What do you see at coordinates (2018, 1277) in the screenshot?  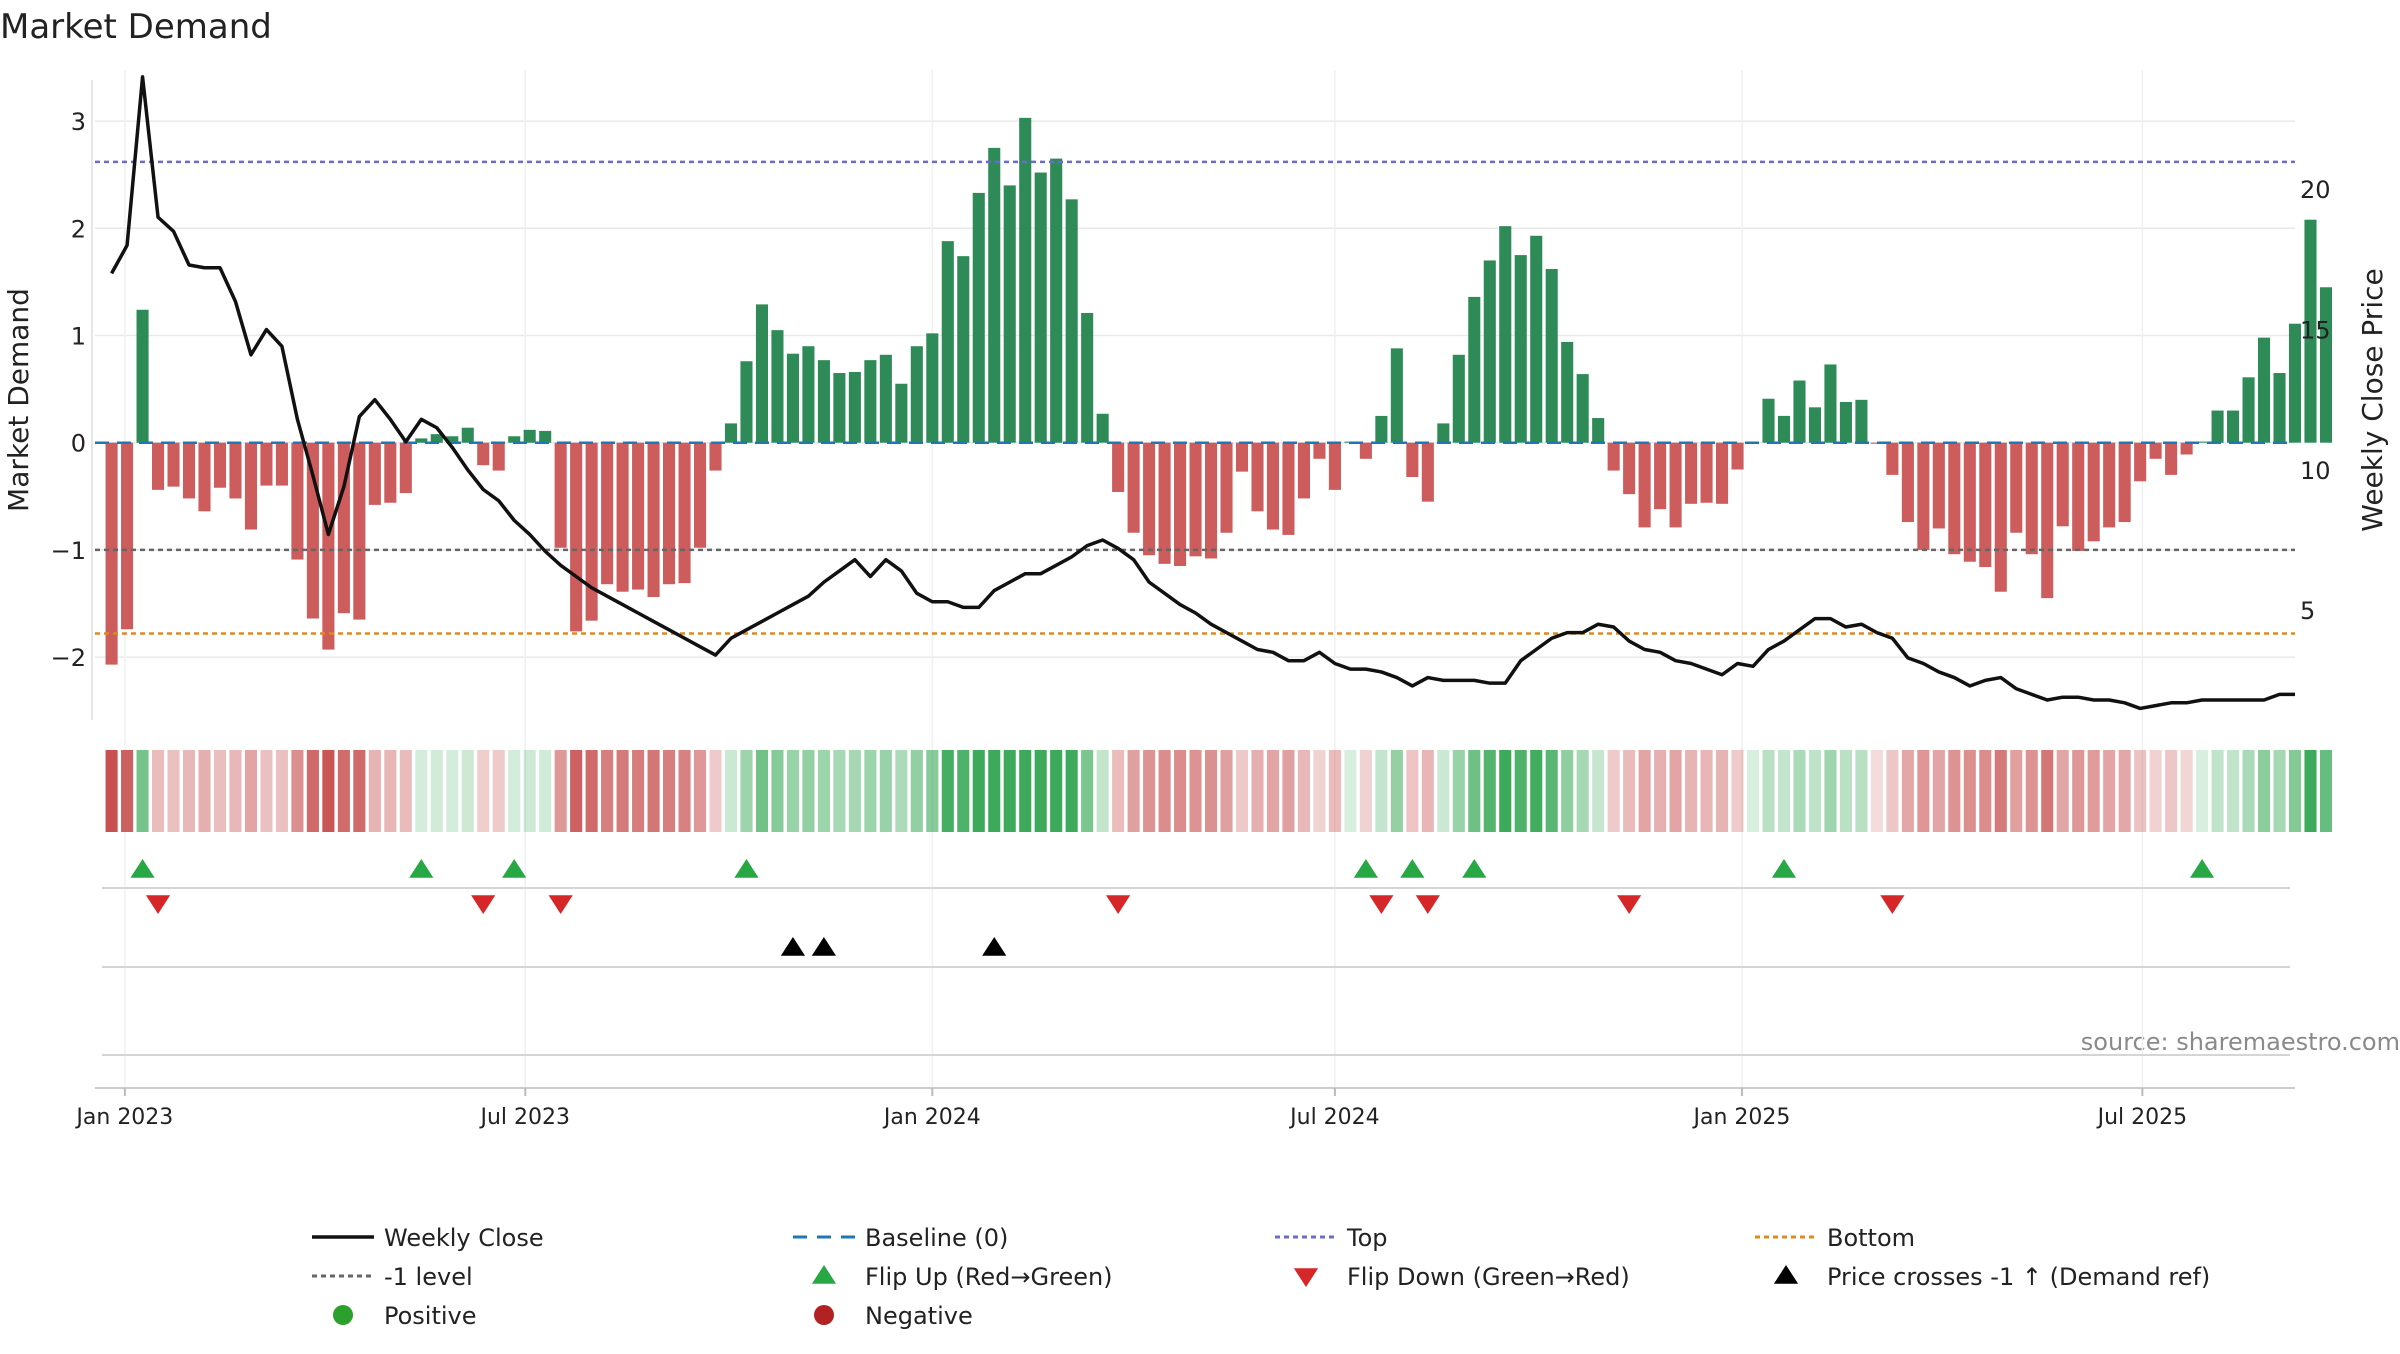 I see `legend-label: Price crosses -1 ↑ (Demand ref)` at bounding box center [2018, 1277].